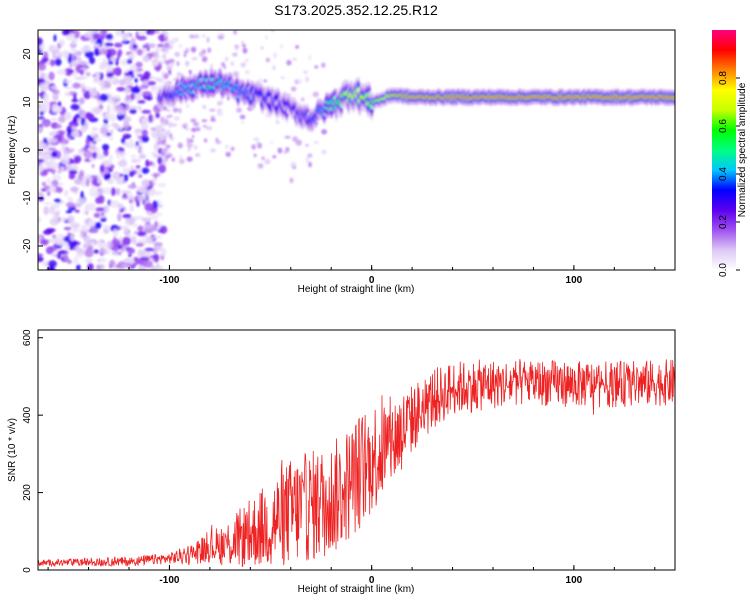  Describe the element at coordinates (12, 150) in the screenshot. I see `spectrogram-y-axis-label: Frequency (Hz)` at that location.